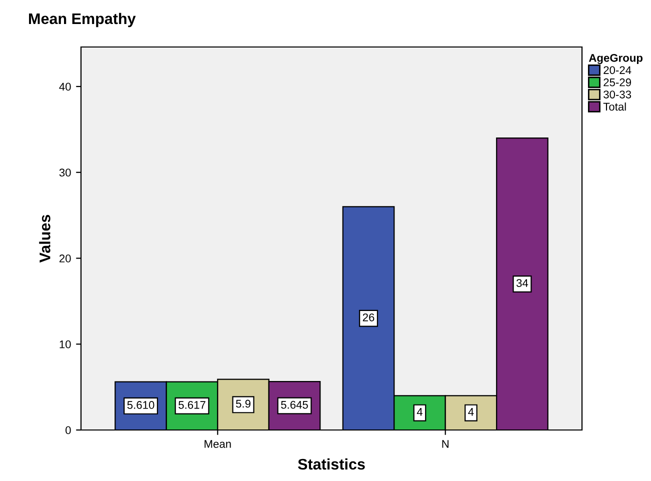 The height and width of the screenshot is (481, 651). What do you see at coordinates (65, 86) in the screenshot?
I see `y-tick-label: 40` at bounding box center [65, 86].